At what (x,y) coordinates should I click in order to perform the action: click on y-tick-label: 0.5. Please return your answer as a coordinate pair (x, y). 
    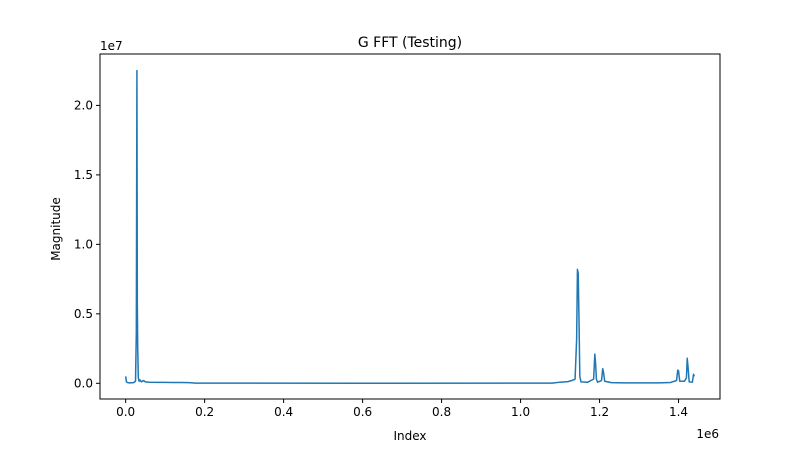
    Looking at the image, I should click on (83, 314).